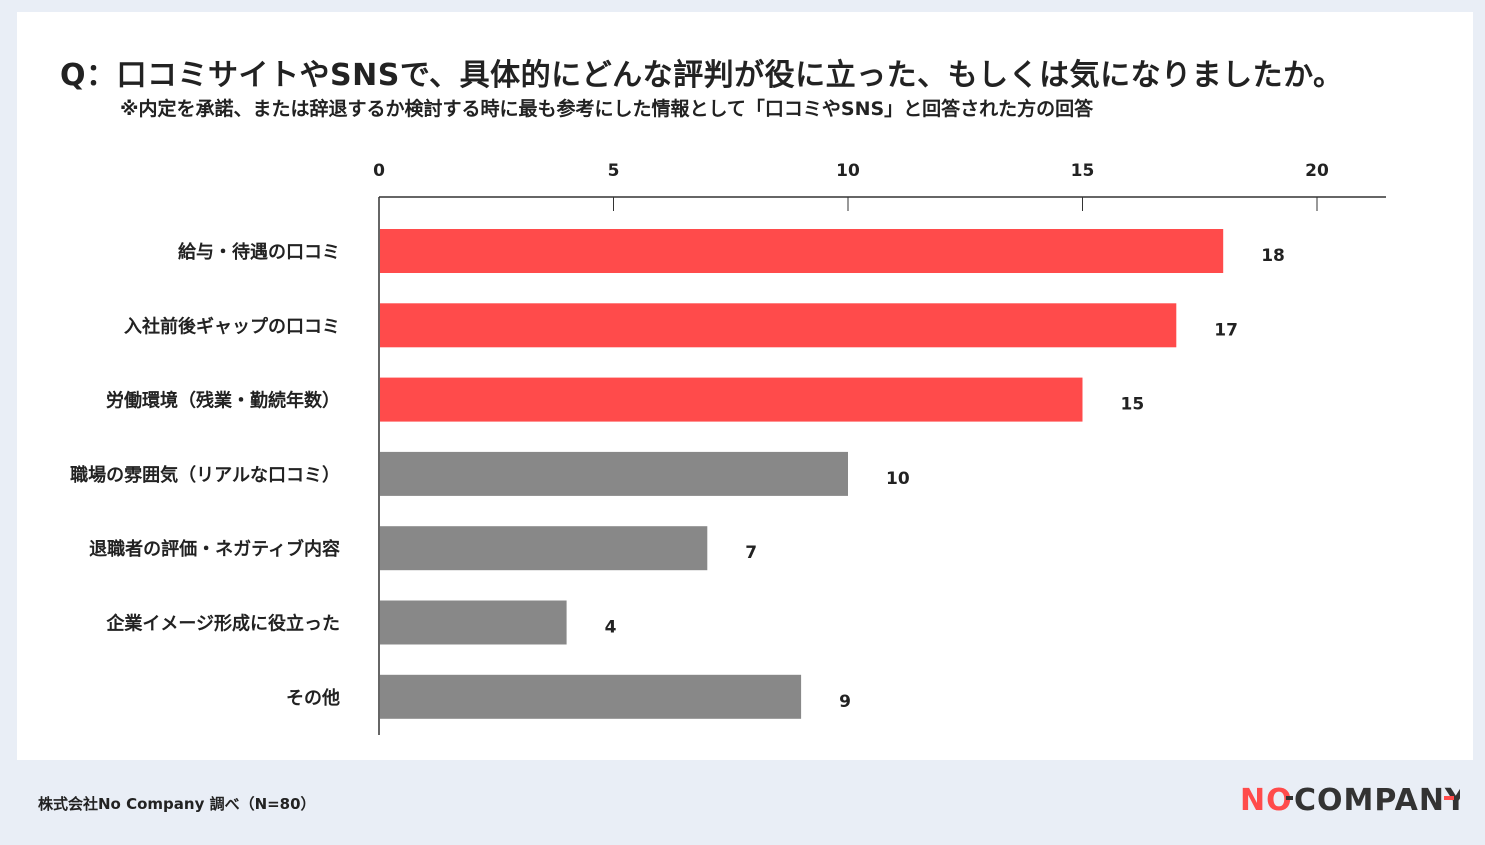 The height and width of the screenshot is (845, 1485). I want to click on x-tick-label: 10, so click(848, 171).